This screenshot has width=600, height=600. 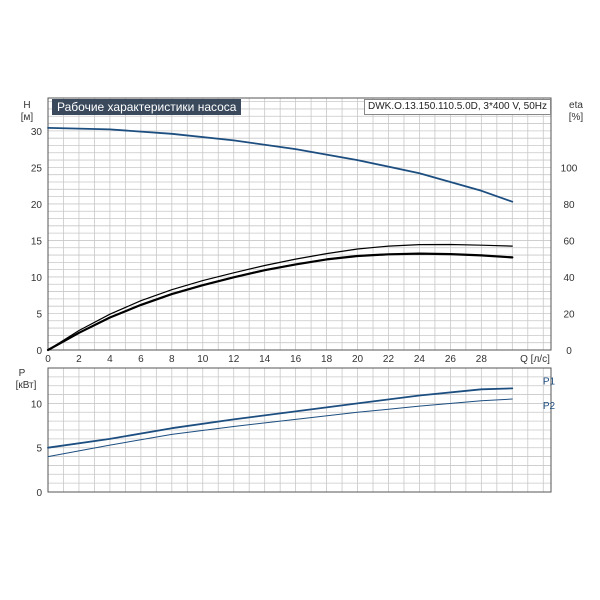 I want to click on efficiency-curve-upper, so click(x=280, y=297).